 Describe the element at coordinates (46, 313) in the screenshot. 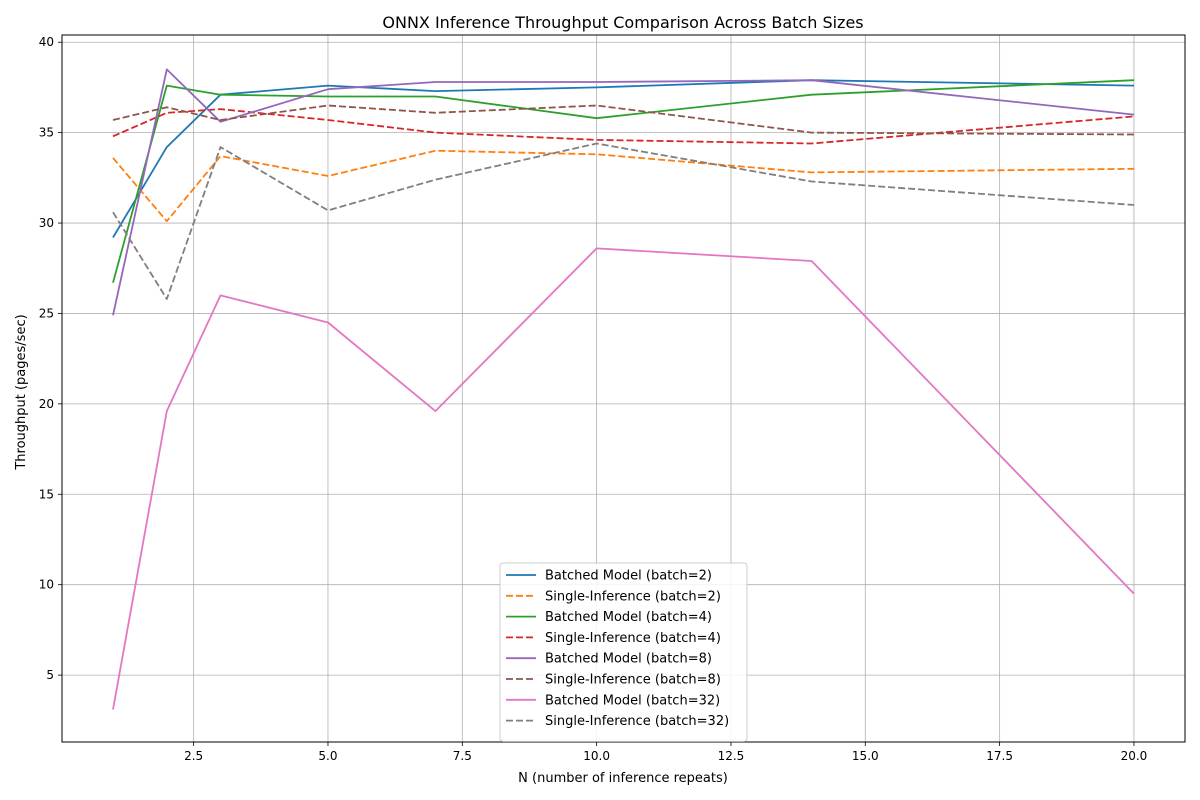

I see `y-tick-label: 25` at that location.